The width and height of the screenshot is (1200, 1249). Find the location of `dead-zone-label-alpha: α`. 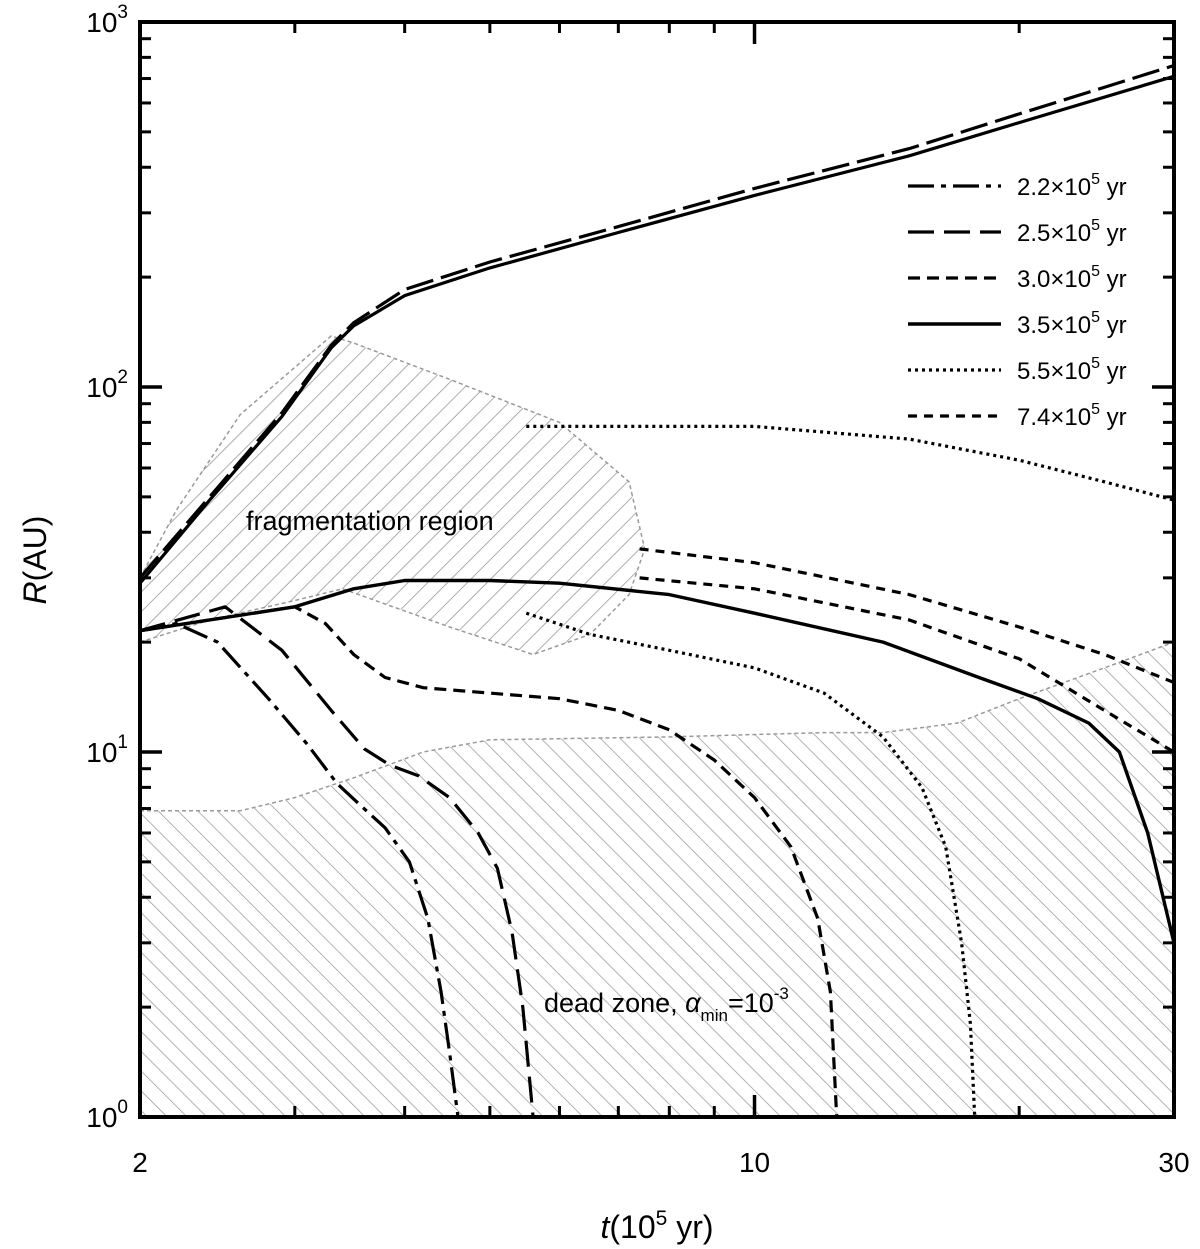

dead-zone-label-alpha: α is located at coordinates (693, 1003).